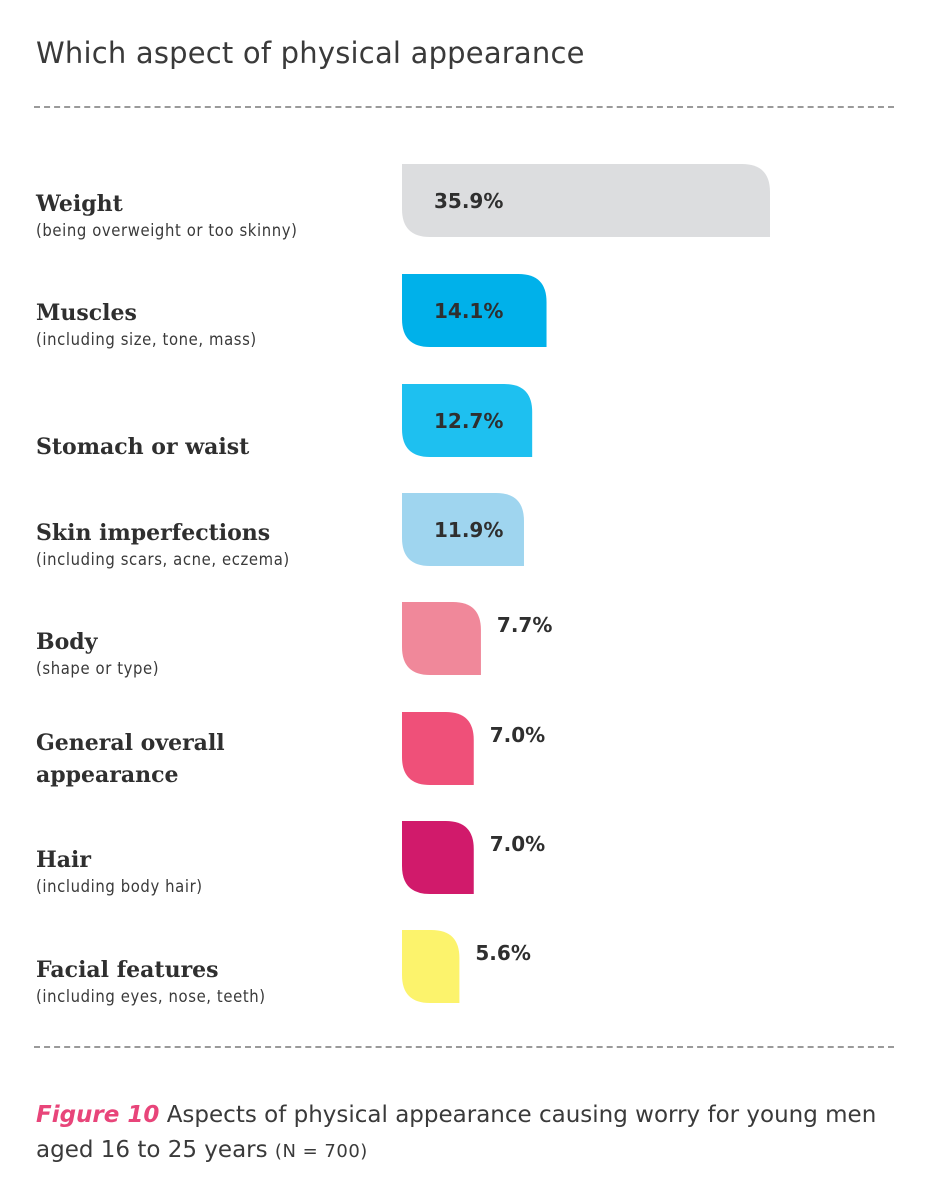  Describe the element at coordinates (438, 748) in the screenshot. I see `bar-general-overall-appearance` at that location.